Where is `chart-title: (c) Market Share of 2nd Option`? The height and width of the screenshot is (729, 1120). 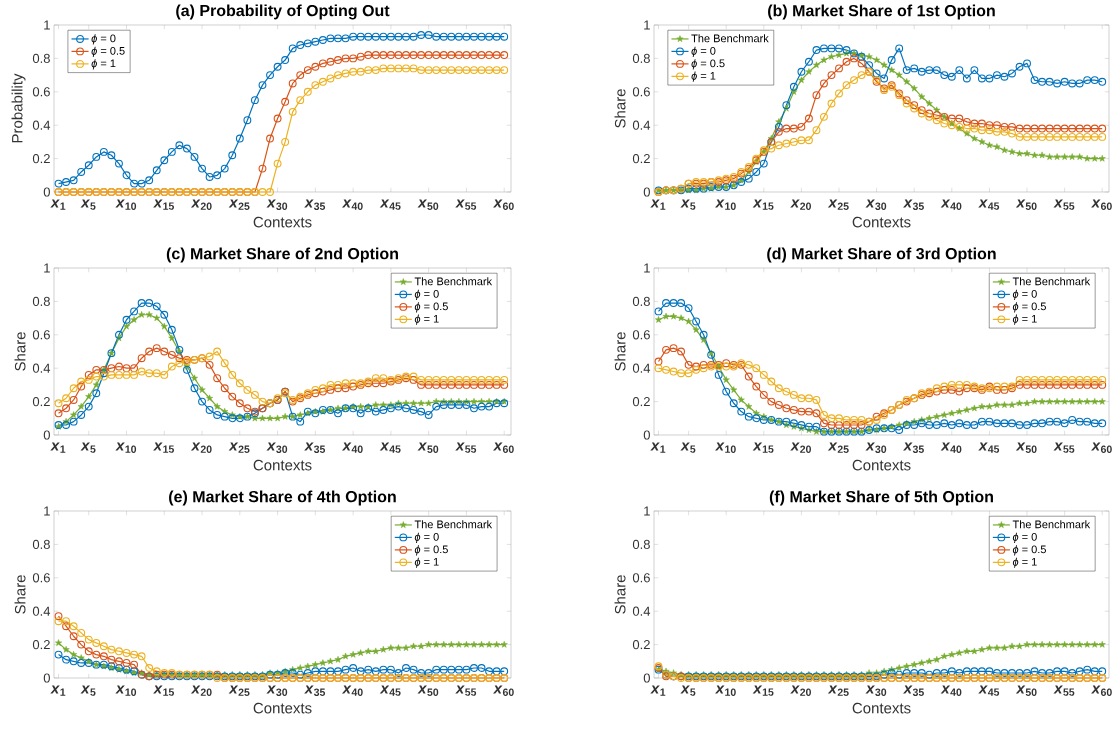 chart-title: (c) Market Share of 2nd Option is located at coordinates (282, 255).